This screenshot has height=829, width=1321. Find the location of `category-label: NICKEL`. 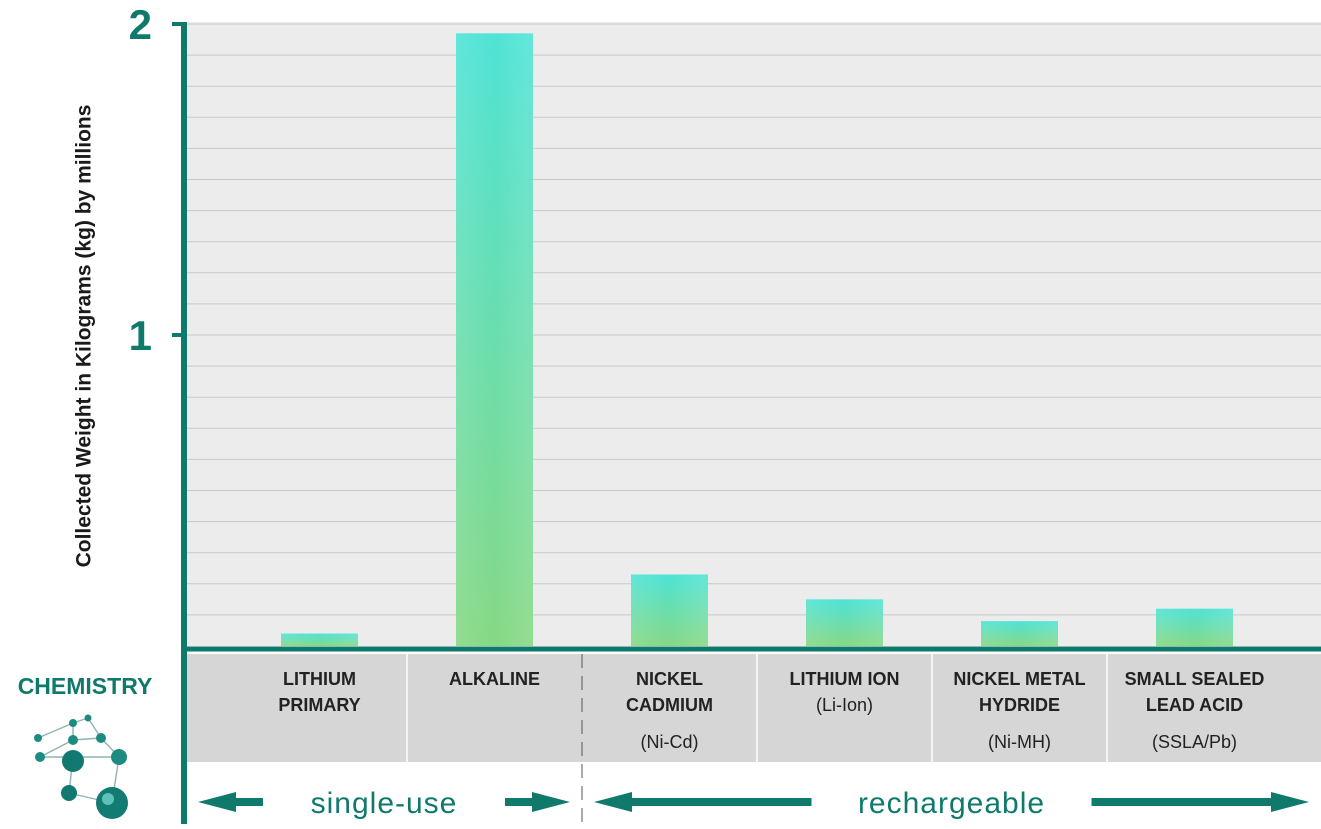

category-label: NICKEL is located at coordinates (669, 679).